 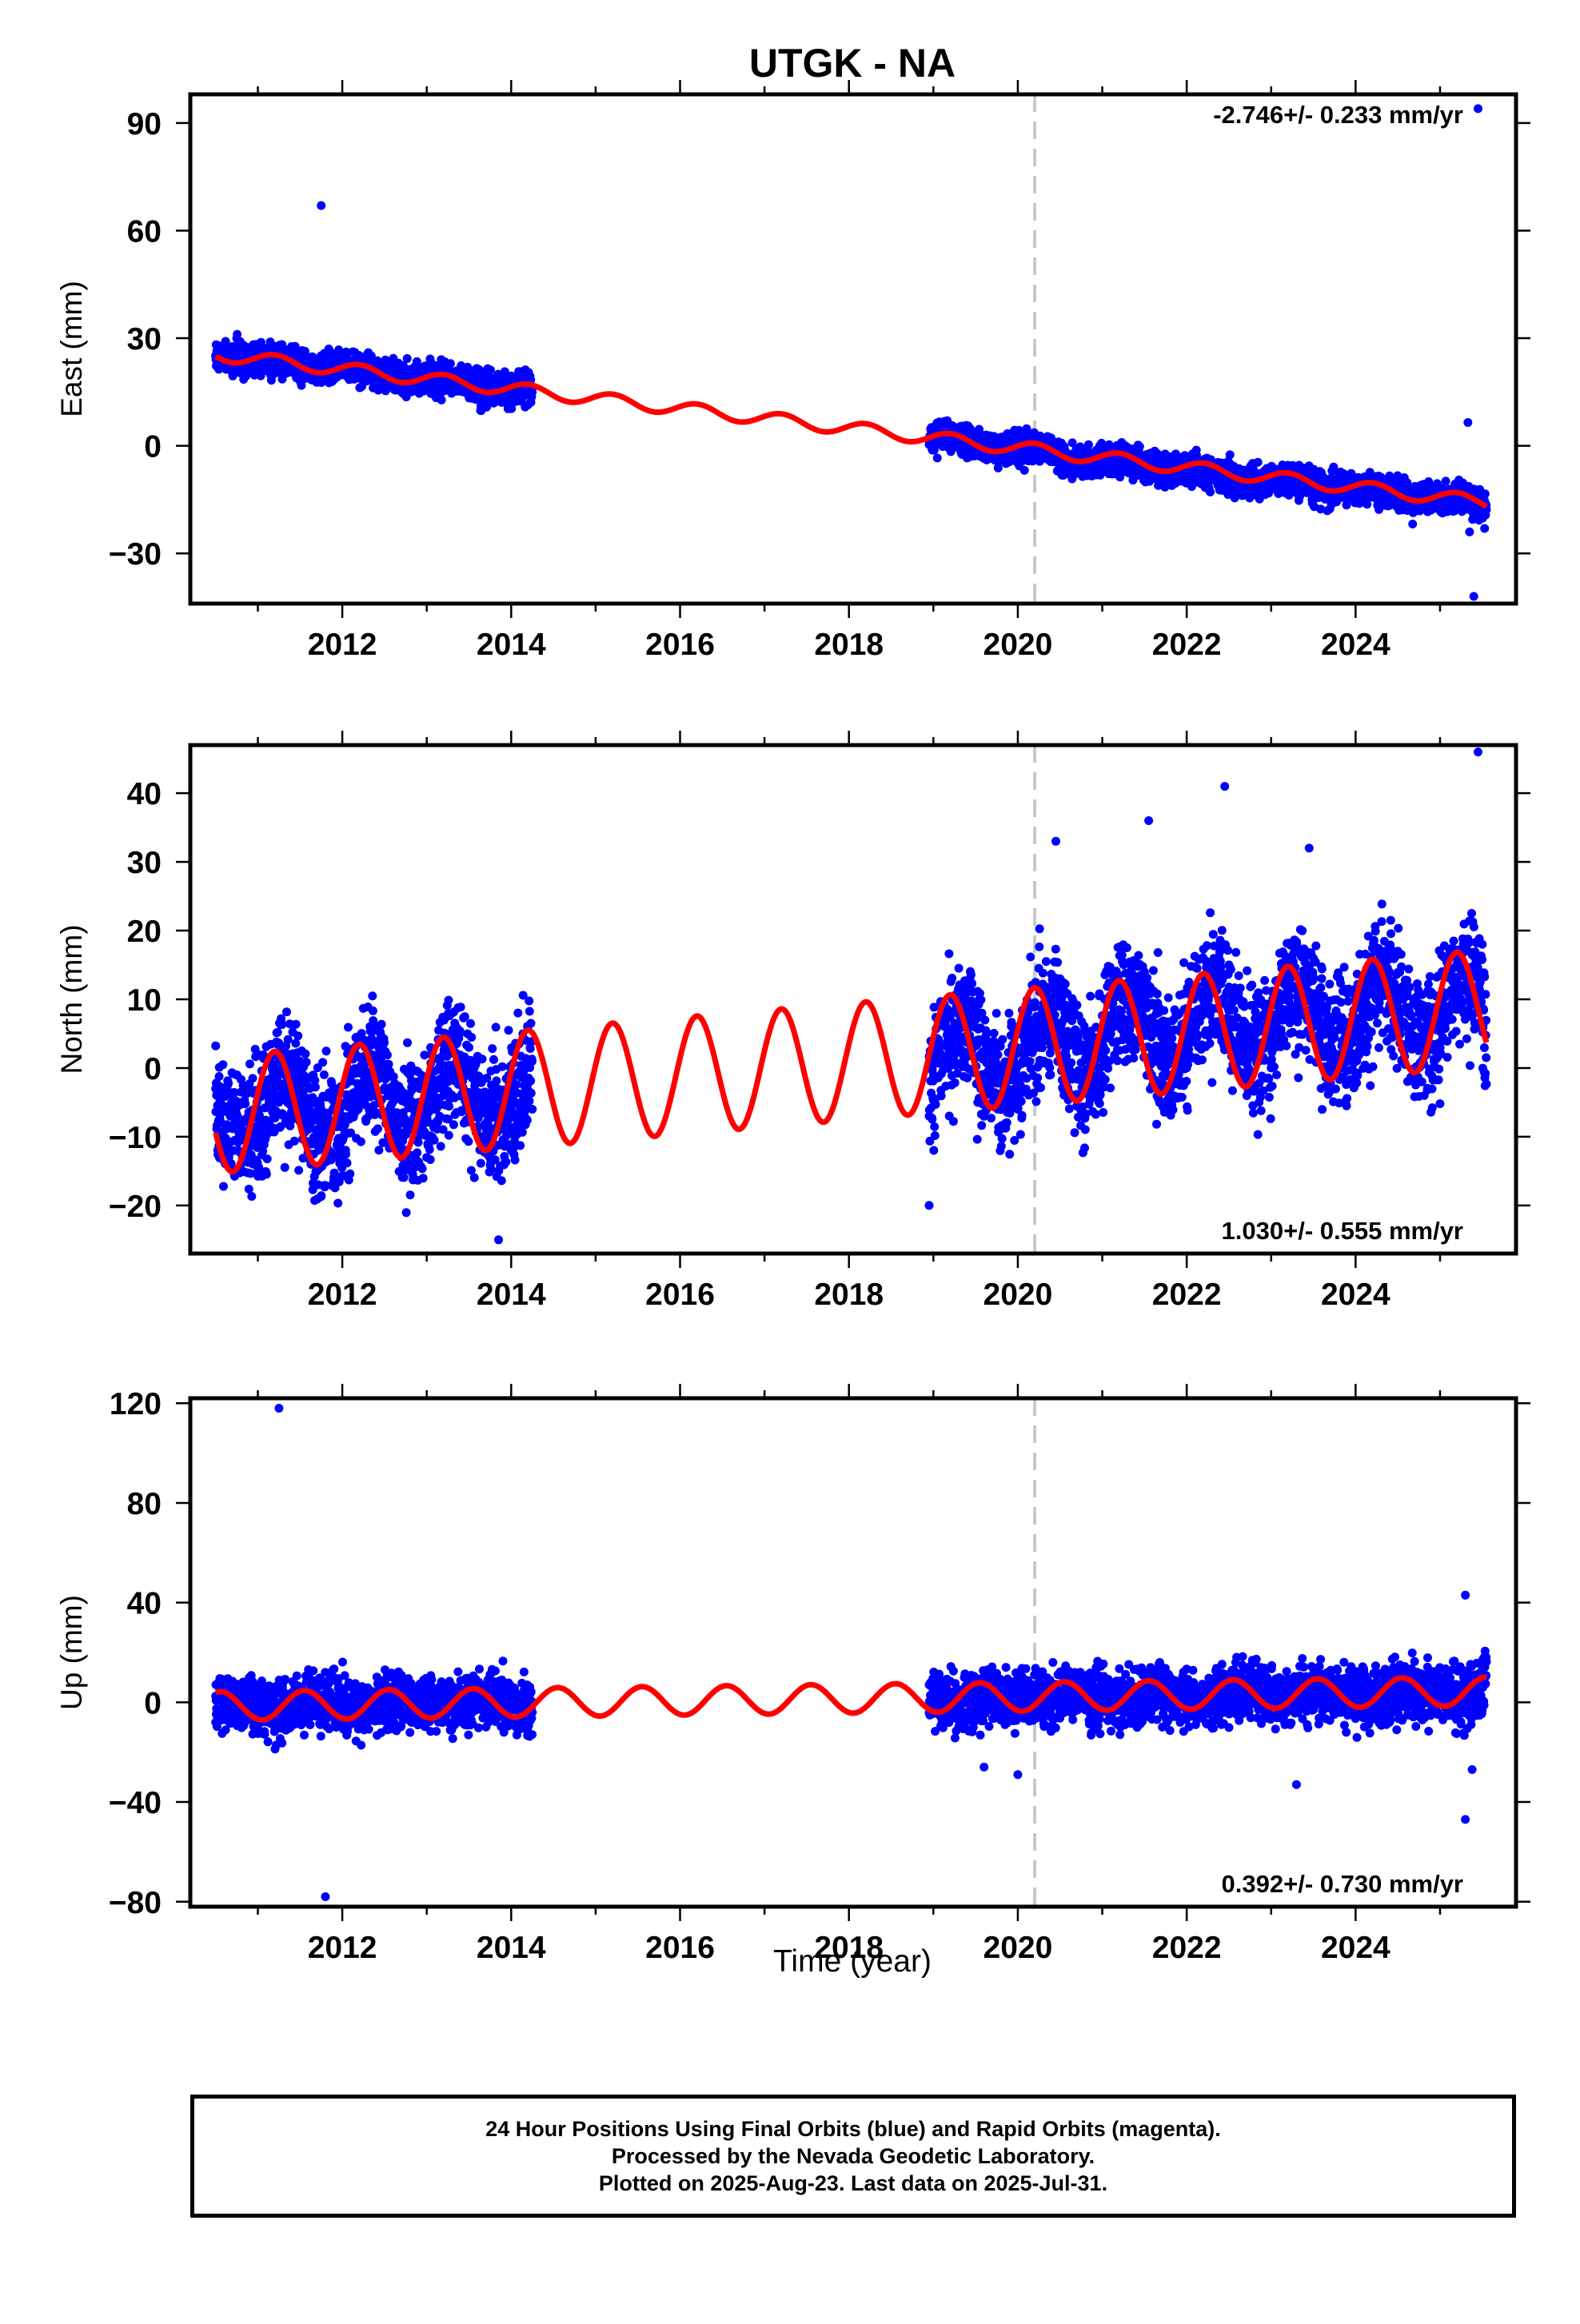 What do you see at coordinates (144, 125) in the screenshot?
I see `y-tick-label: 90` at bounding box center [144, 125].